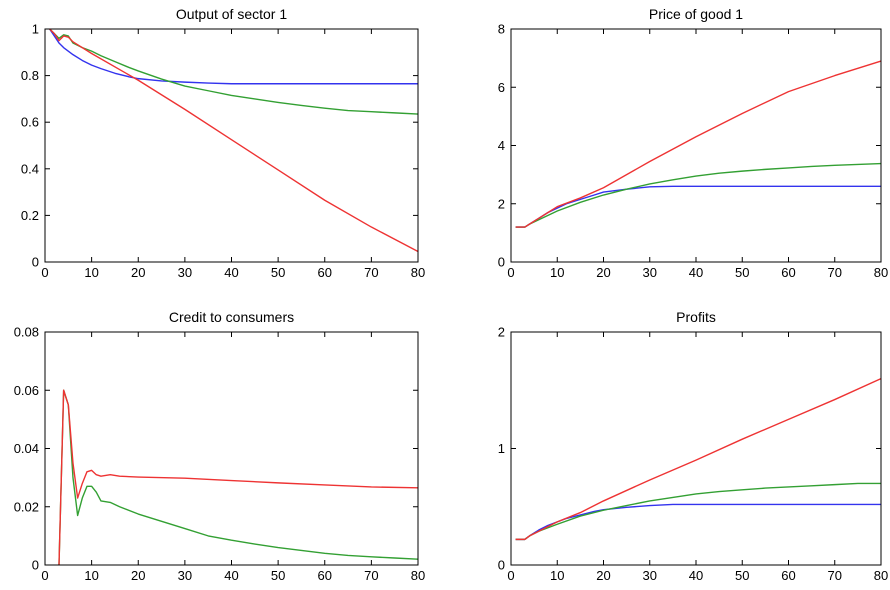  Describe the element at coordinates (696, 317) in the screenshot. I see `chart-title: Profits` at that location.